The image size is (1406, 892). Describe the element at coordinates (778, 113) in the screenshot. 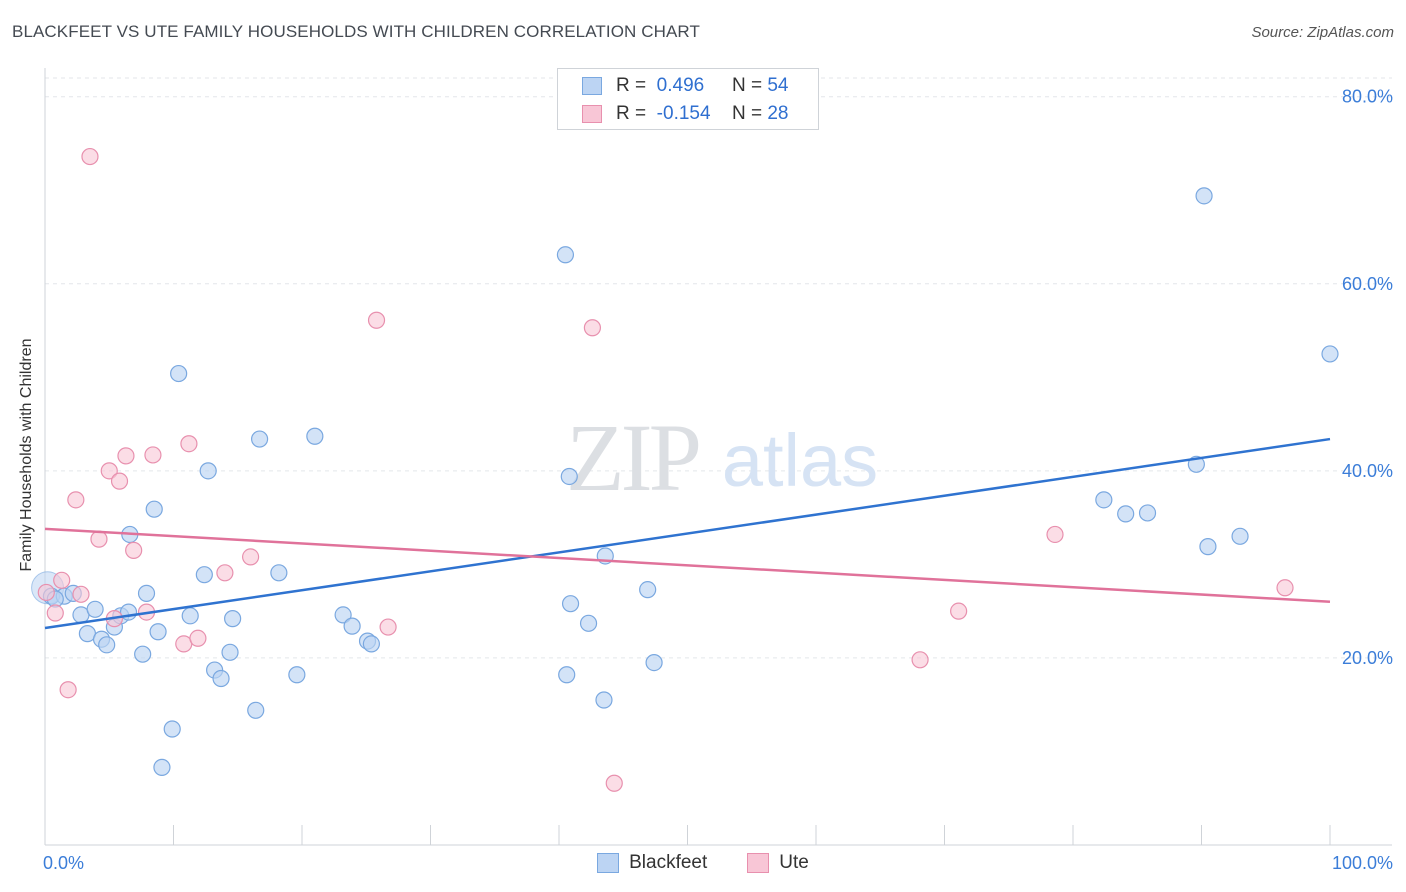

I see `n-value: 28` at that location.